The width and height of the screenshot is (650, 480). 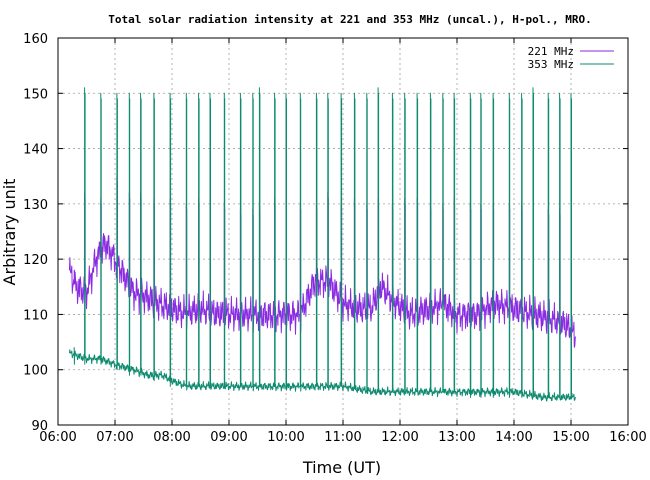 I want to click on y-tick-label: 150, so click(x=35, y=94).